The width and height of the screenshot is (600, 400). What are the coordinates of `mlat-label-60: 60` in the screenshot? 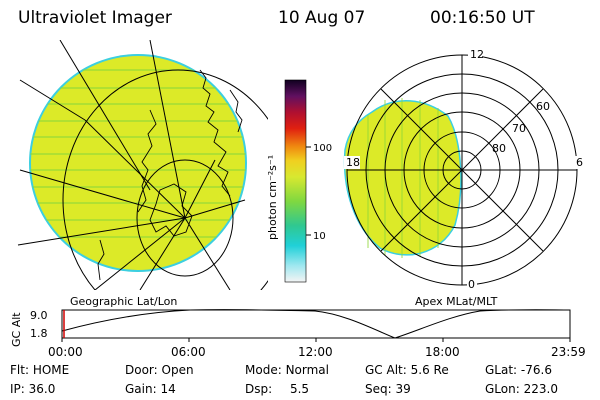 It's located at (543, 106).